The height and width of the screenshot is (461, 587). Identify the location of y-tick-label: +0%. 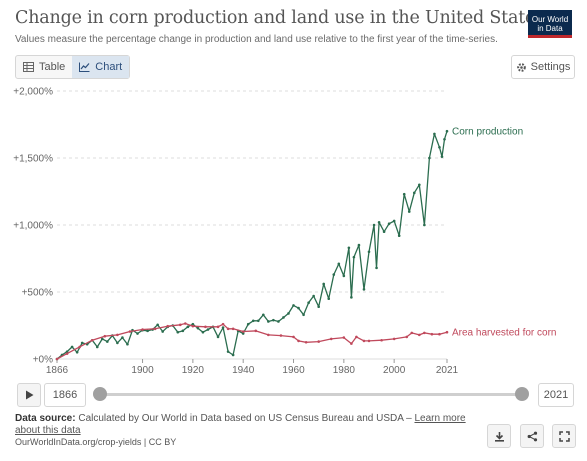
(43, 360).